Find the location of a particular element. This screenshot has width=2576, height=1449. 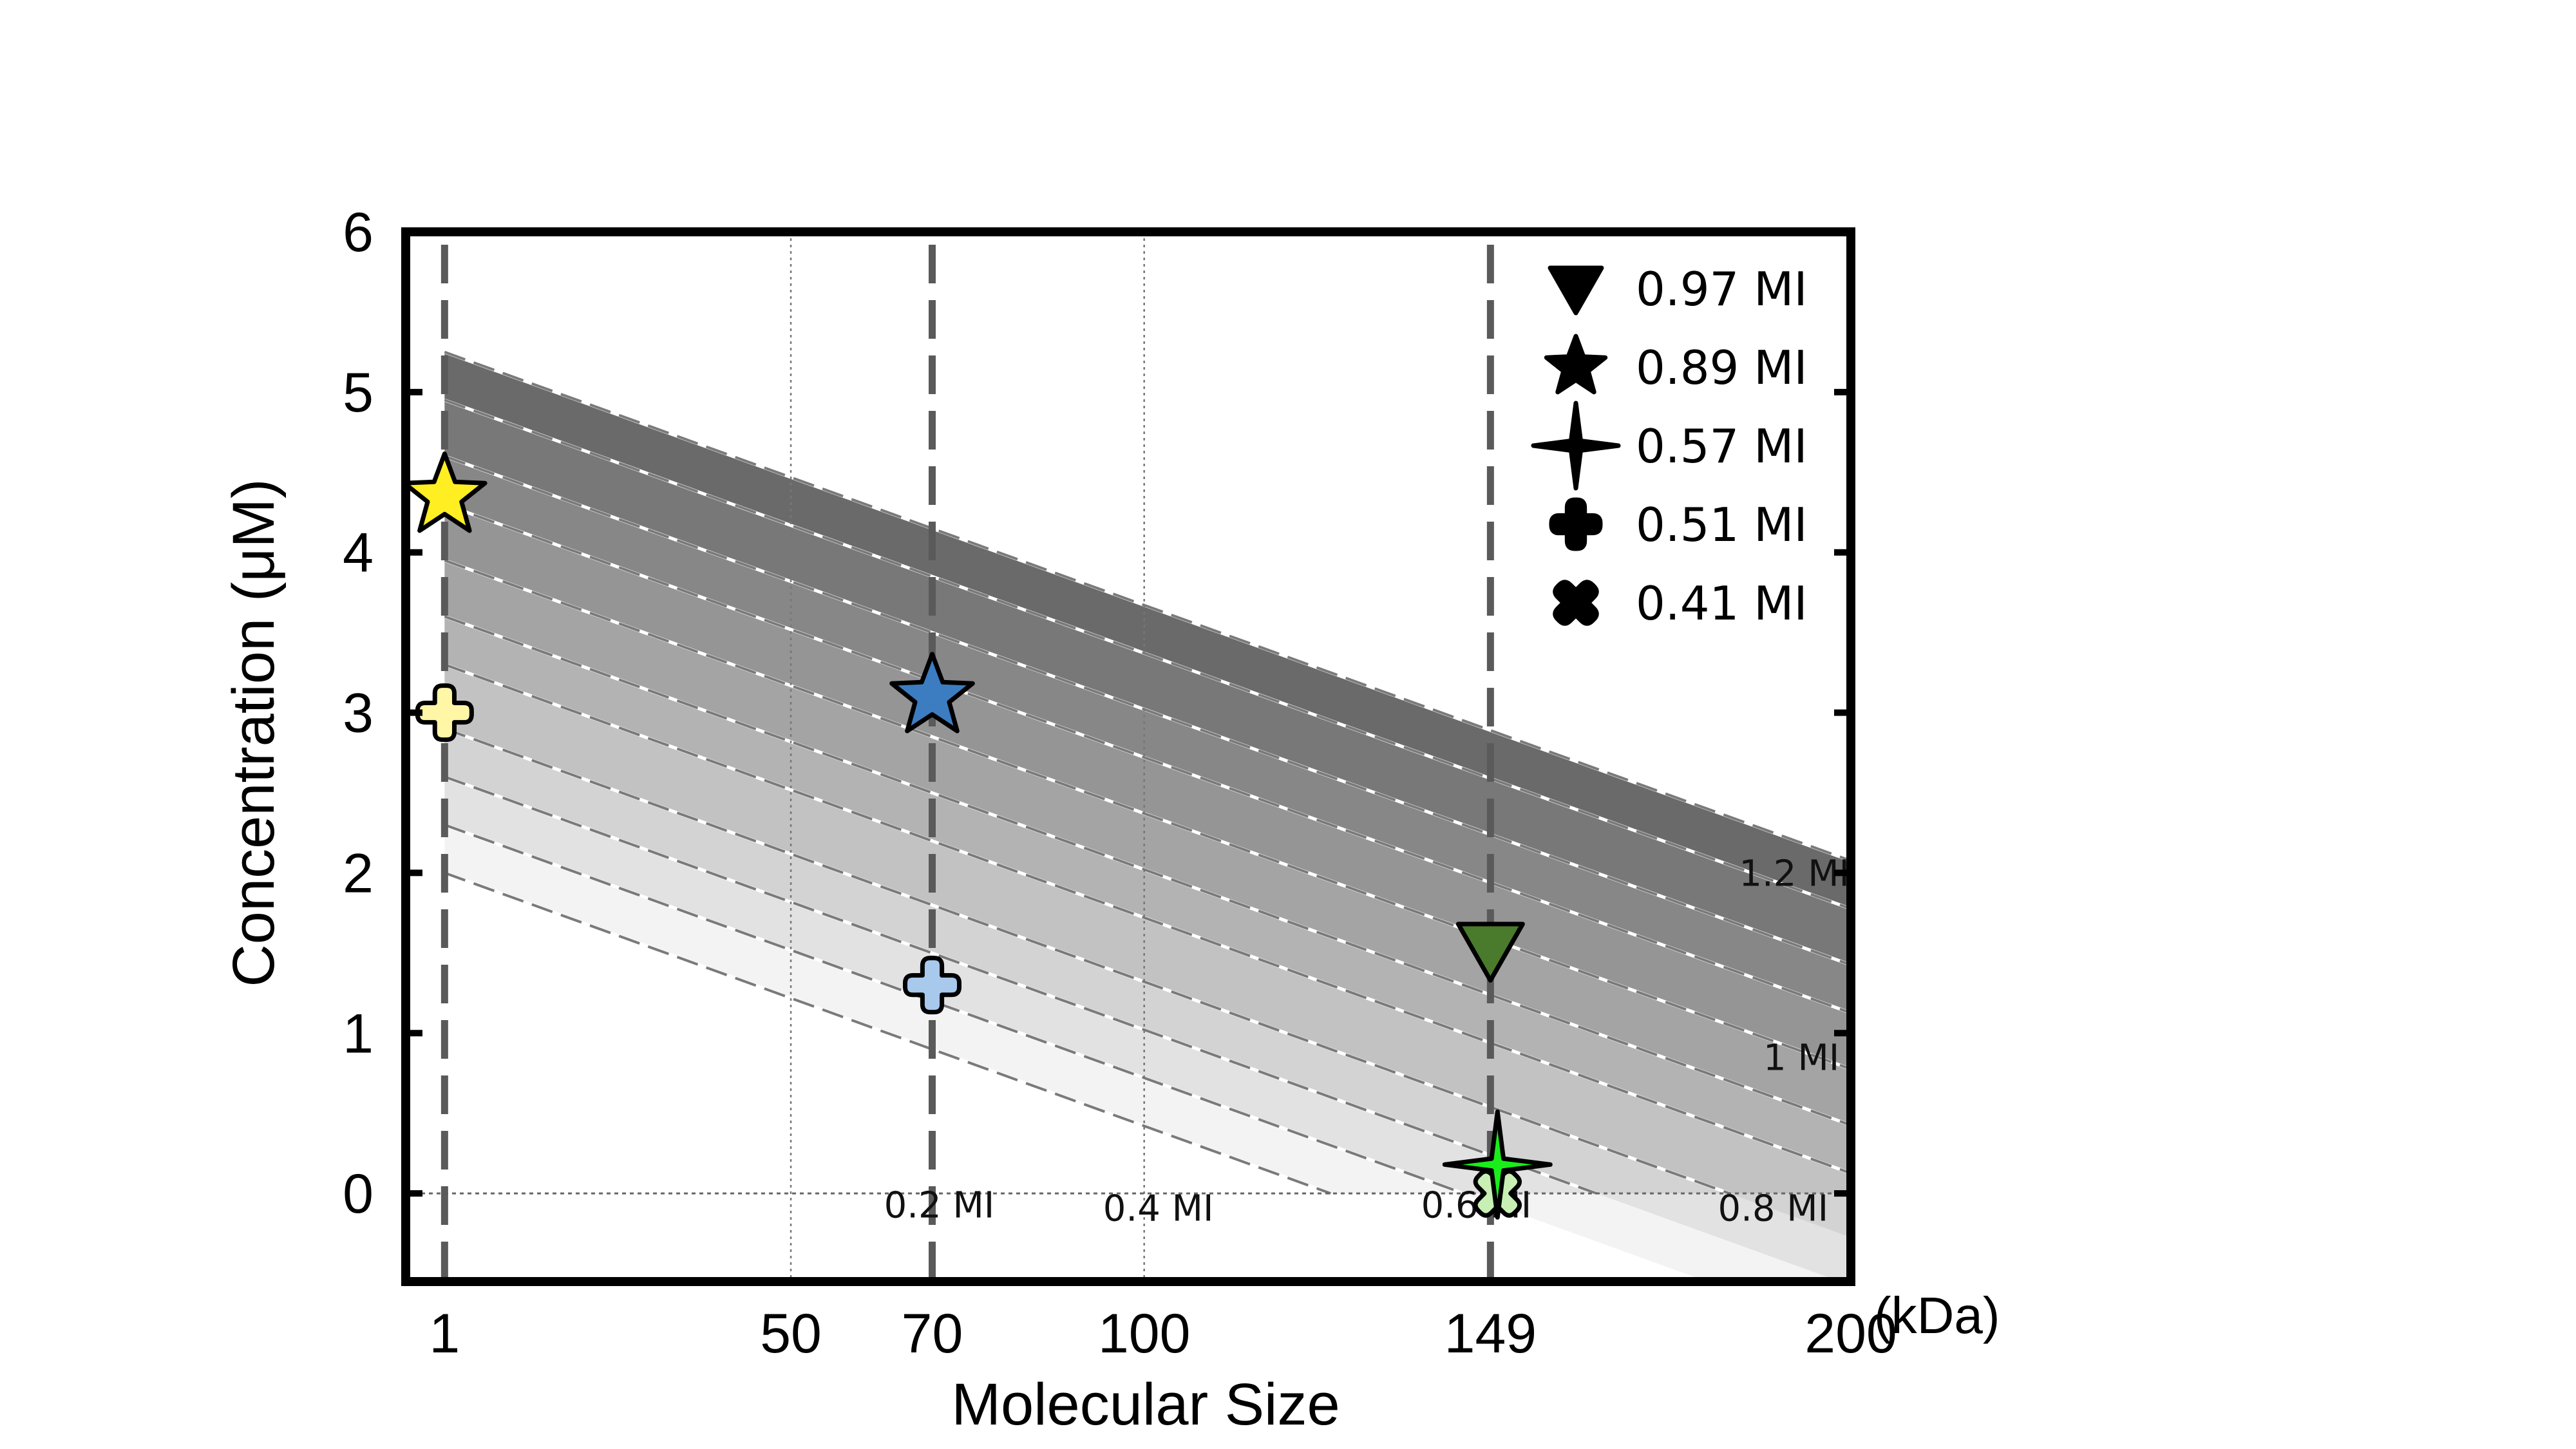

y-axis-label: Concentration (μM) is located at coordinates (254, 732).